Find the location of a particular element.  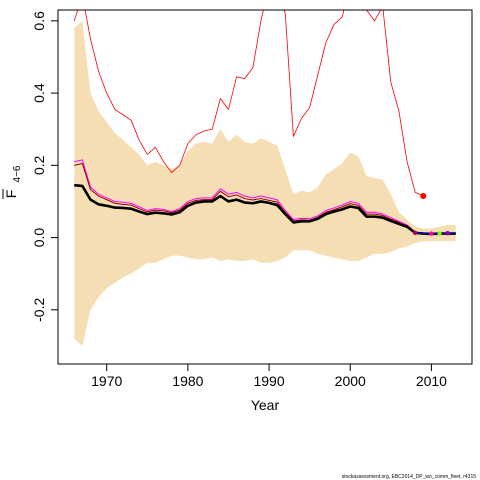

x-axis-label: Year is located at coordinates (265, 405).